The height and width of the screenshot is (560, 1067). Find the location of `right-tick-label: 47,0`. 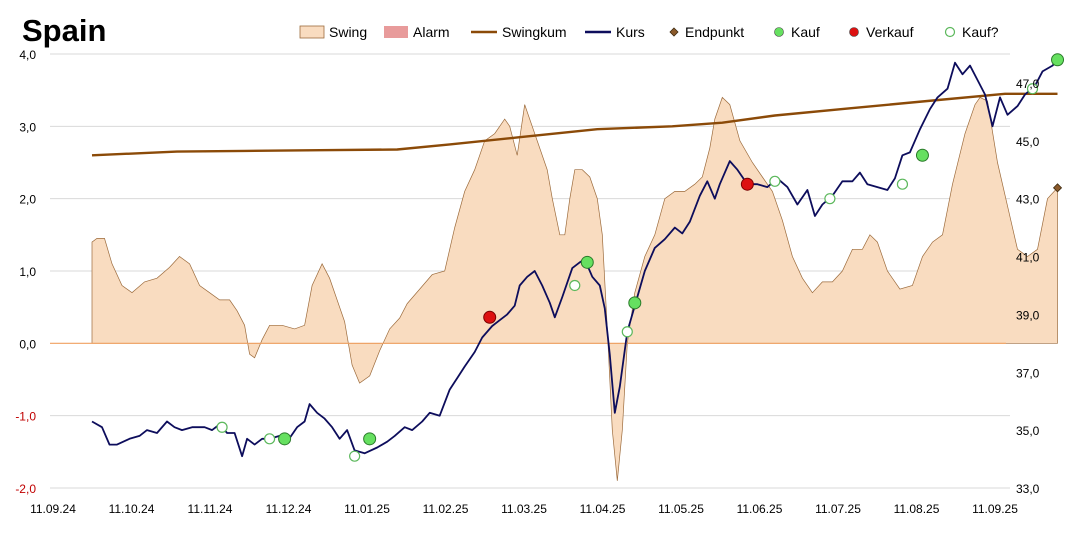

right-tick-label: 47,0 is located at coordinates (1028, 84).